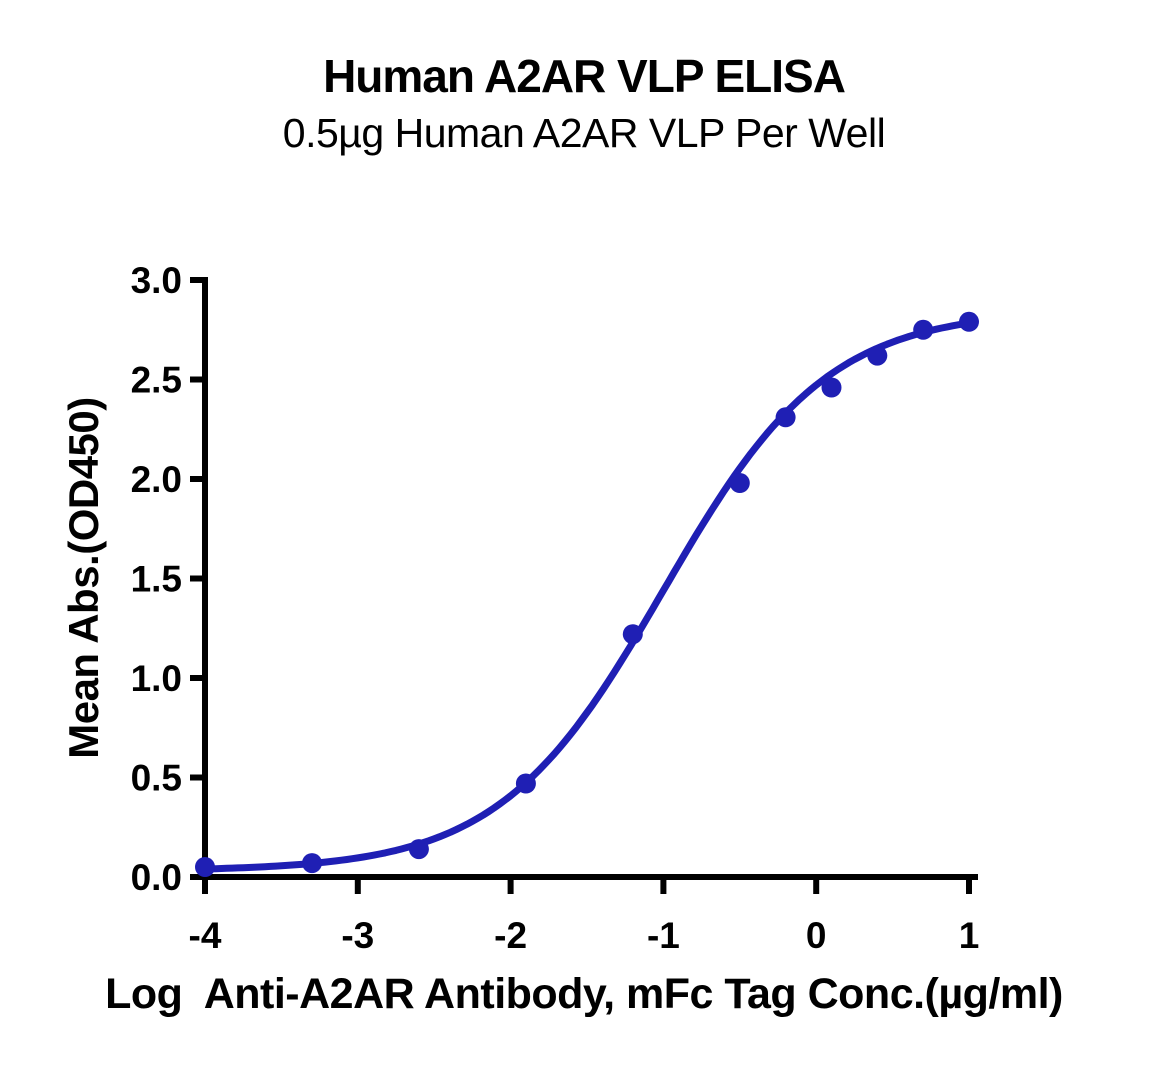  What do you see at coordinates (510, 935) in the screenshot?
I see `x-tick-label: -2` at bounding box center [510, 935].